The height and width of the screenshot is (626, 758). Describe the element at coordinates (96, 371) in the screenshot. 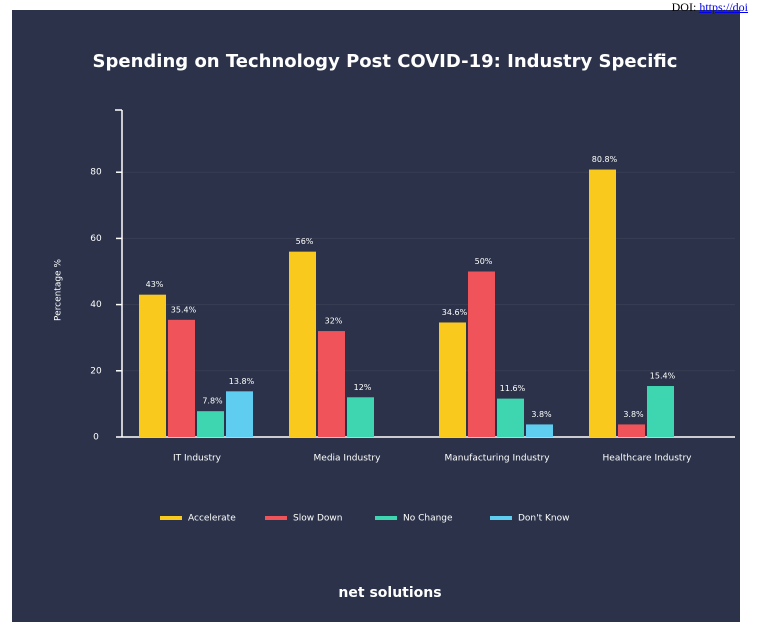

I see `y-tick-label: 20` at that location.